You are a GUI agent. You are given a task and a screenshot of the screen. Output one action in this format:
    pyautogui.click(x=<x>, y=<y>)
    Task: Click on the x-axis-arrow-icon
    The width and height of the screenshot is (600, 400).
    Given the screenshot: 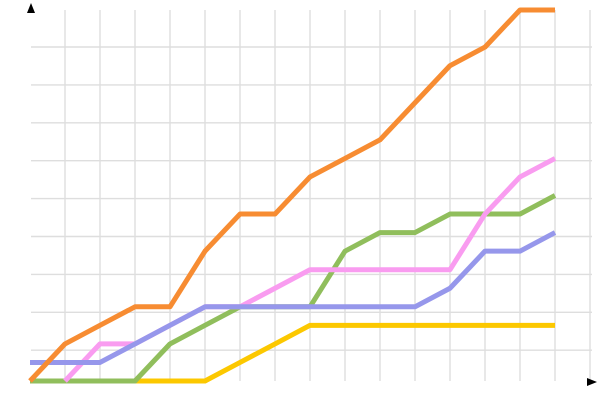 What is the action you would take?
    pyautogui.click(x=592, y=382)
    